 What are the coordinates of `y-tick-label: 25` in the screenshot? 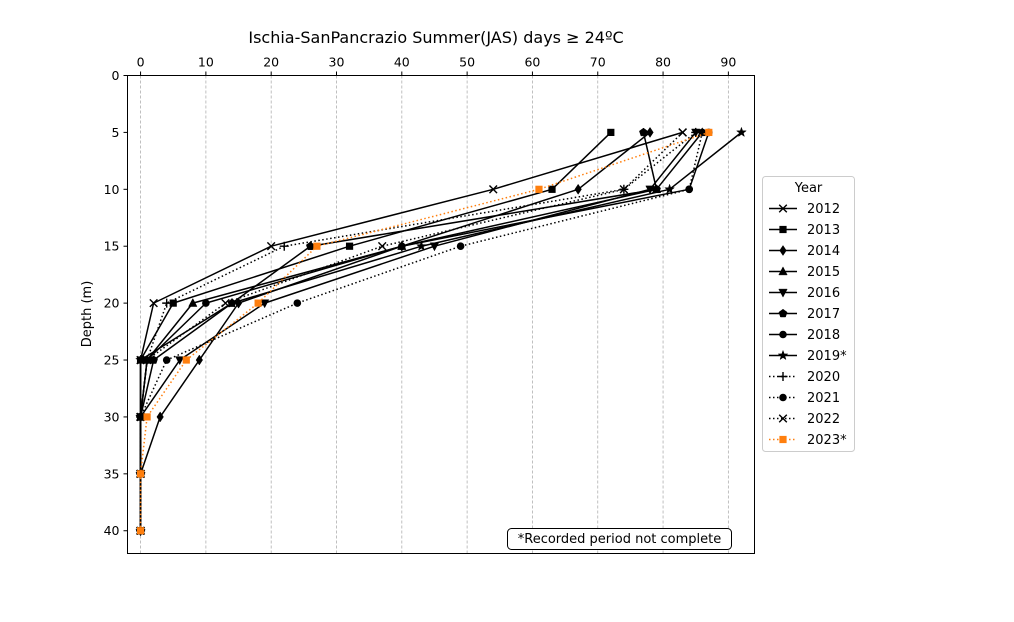 It's located at (112, 360).